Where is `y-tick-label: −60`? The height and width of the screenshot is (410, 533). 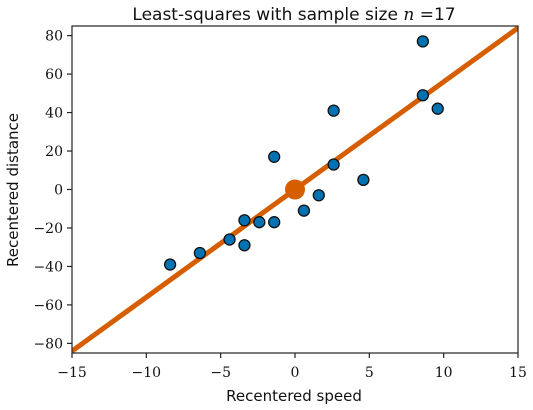
y-tick-label: −60 is located at coordinates (48, 306).